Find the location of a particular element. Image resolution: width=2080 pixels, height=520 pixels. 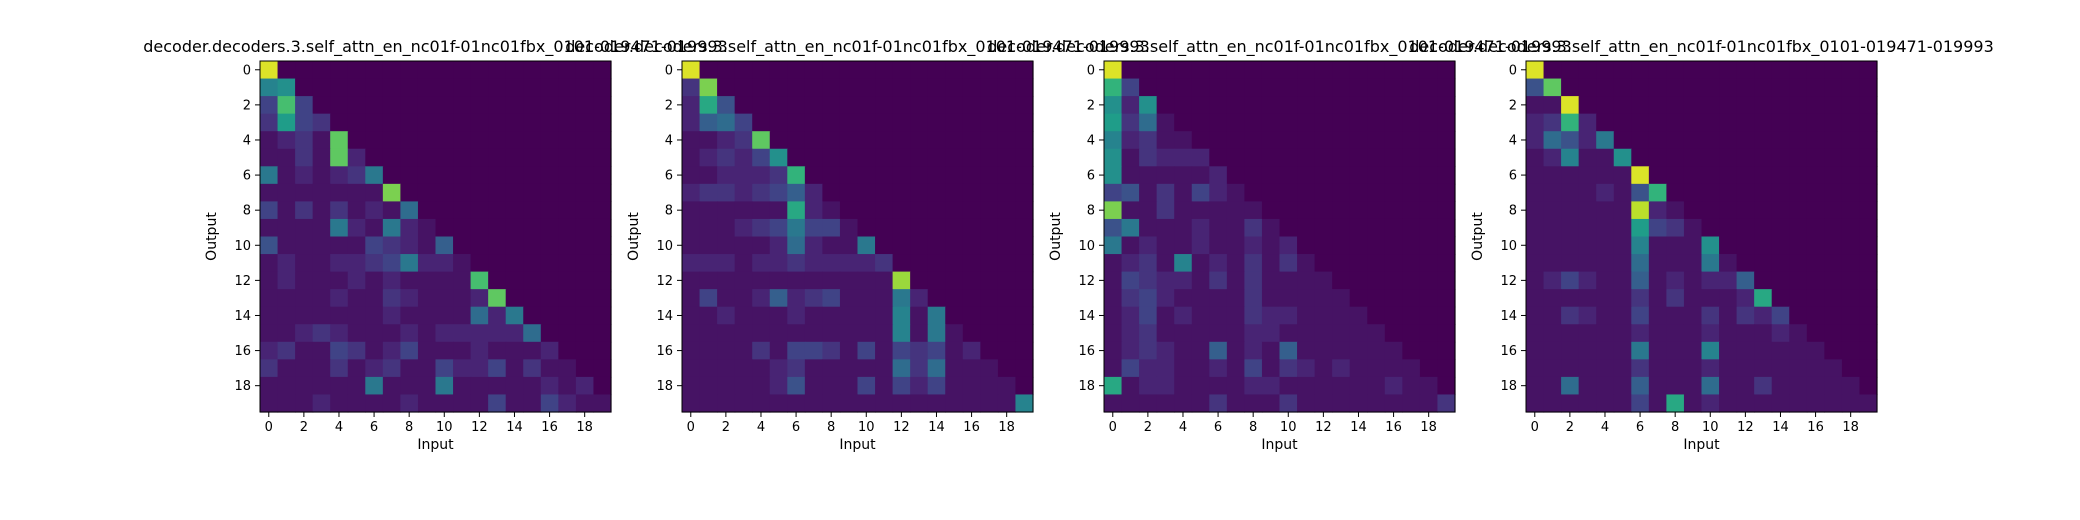

x-tick-label: 6 is located at coordinates (1640, 427).